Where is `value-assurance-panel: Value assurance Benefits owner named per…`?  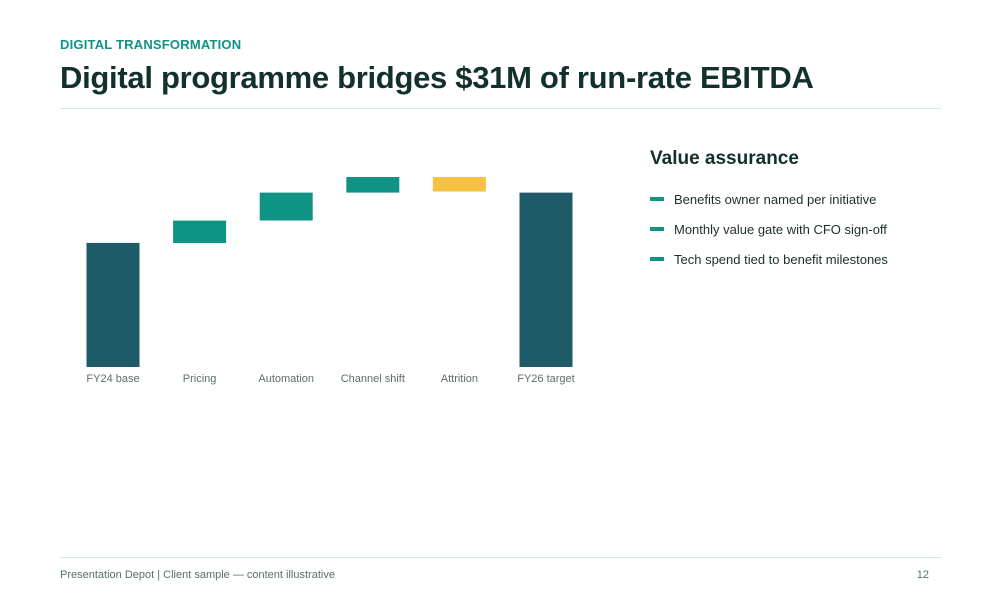
value-assurance-panel: Value assurance Benefits owner named per… is located at coordinates (800, 211).